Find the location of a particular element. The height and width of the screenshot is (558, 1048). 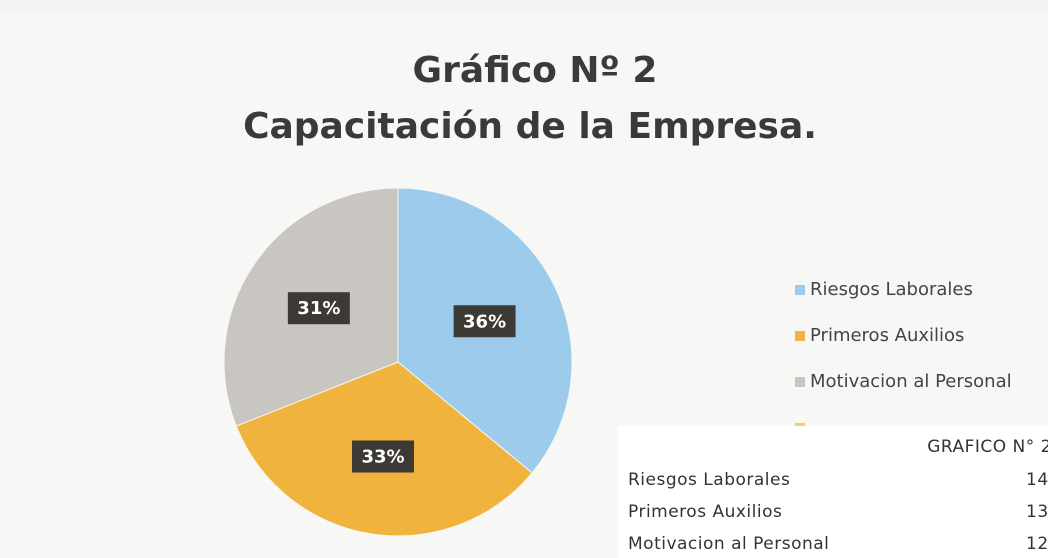

data-label: 31% is located at coordinates (318, 308).